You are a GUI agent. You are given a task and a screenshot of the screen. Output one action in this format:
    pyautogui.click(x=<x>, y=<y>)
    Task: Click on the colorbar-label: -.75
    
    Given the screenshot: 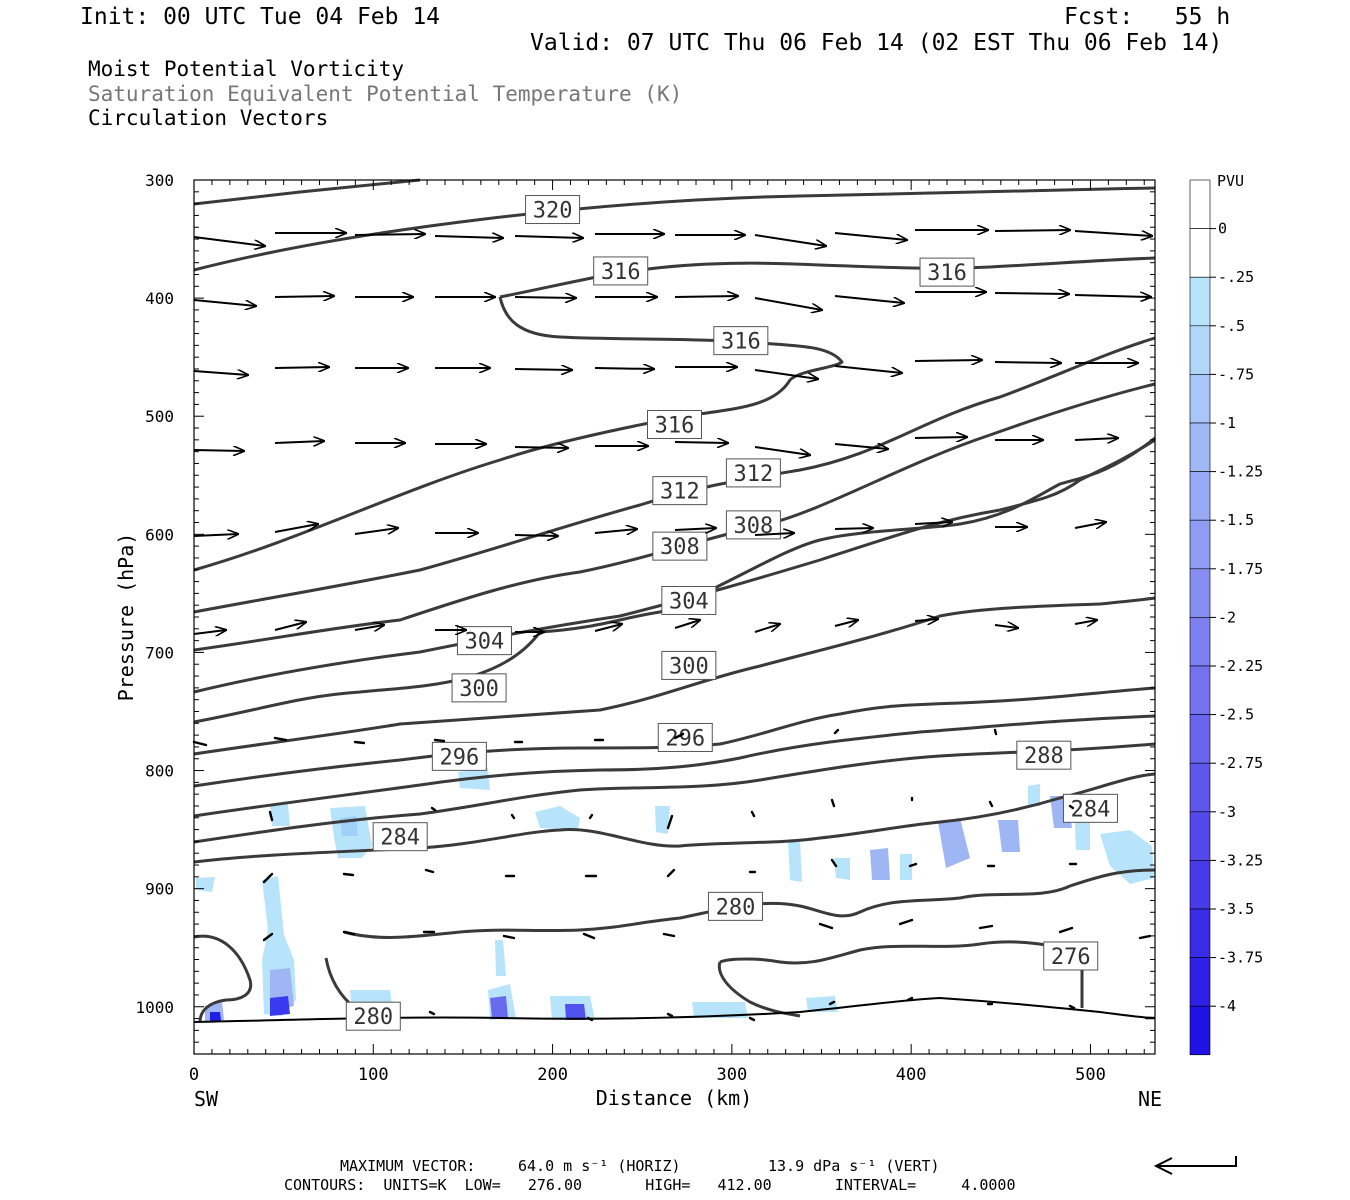 What is the action you would take?
    pyautogui.click(x=1236, y=374)
    